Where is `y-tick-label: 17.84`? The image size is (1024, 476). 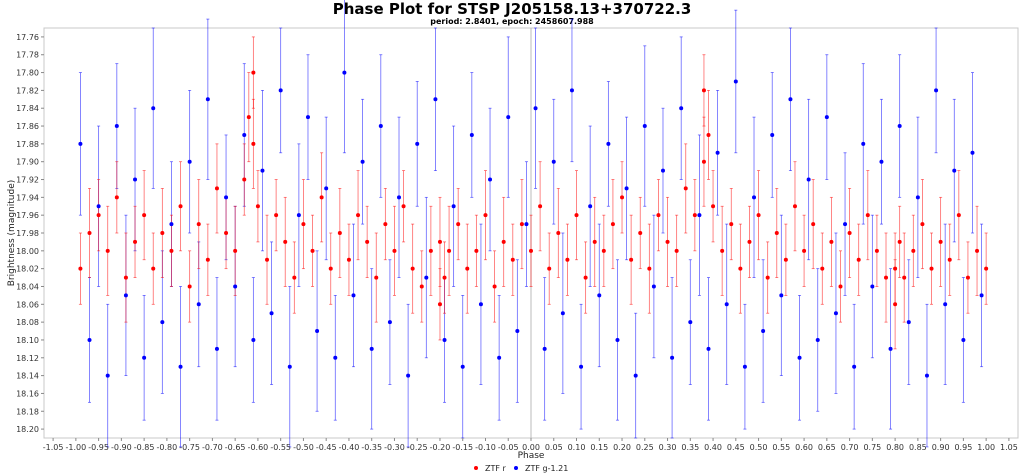 y-tick-label: 17.84 is located at coordinates (27, 108).